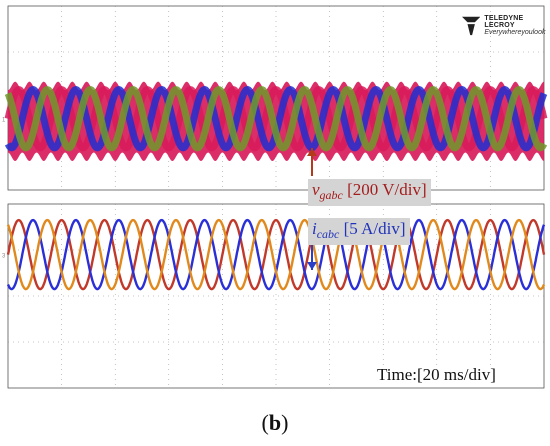 The height and width of the screenshot is (446, 550). What do you see at coordinates (4, 121) in the screenshot?
I see `ground-marker: 1` at bounding box center [4, 121].